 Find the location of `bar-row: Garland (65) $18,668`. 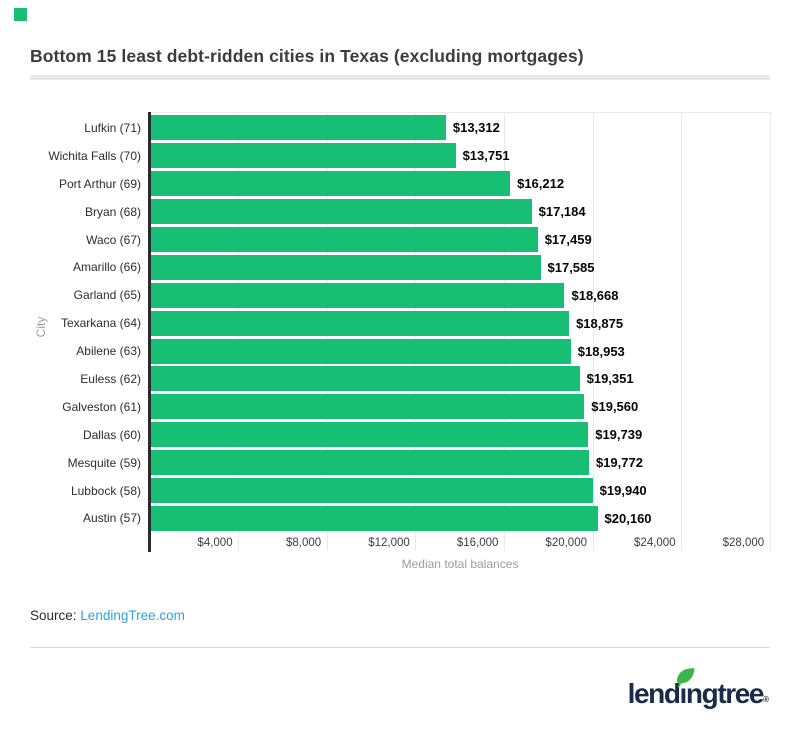

bar-row: Garland (65) $18,668 is located at coordinates (400, 295).